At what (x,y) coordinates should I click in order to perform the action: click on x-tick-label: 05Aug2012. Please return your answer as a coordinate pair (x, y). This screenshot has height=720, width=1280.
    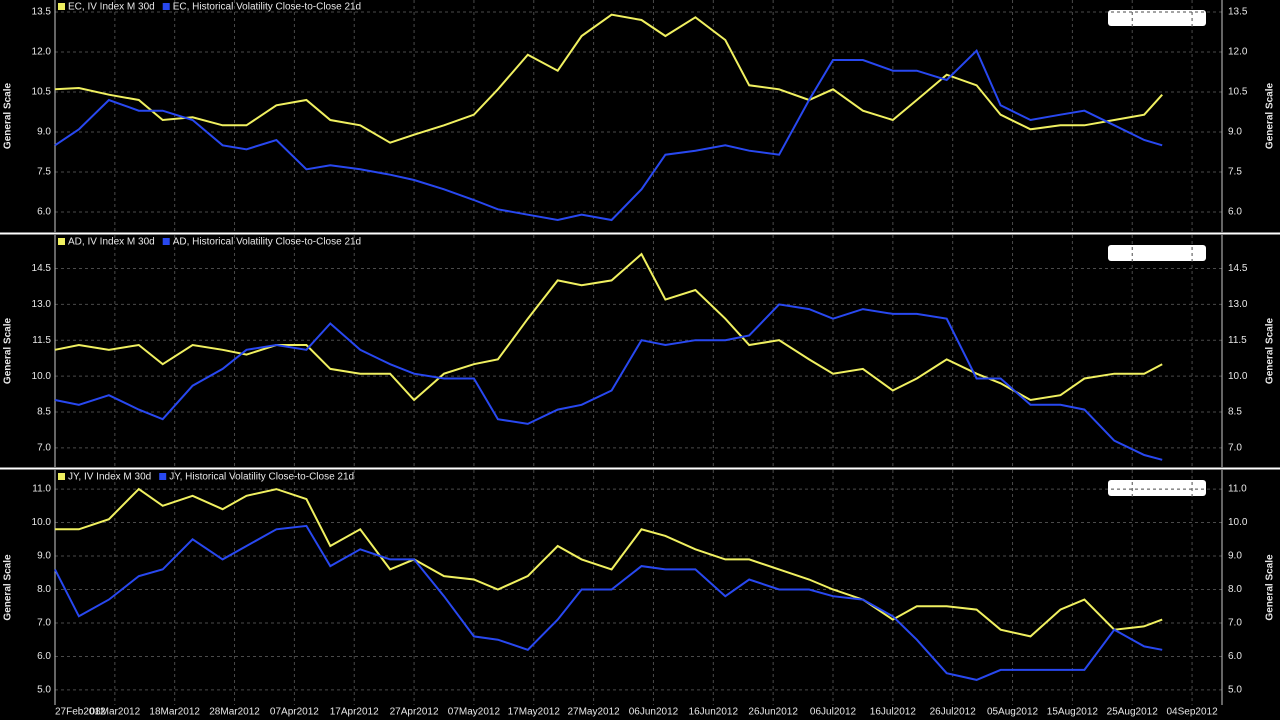
    Looking at the image, I should click on (1013, 712).